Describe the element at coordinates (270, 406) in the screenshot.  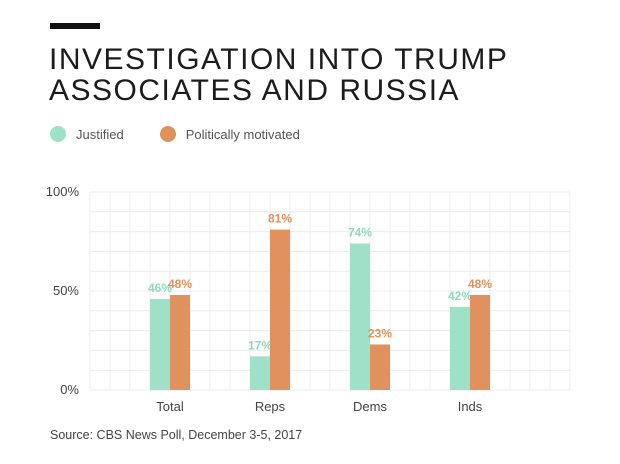
I see `x-tick-label: Reps` at that location.